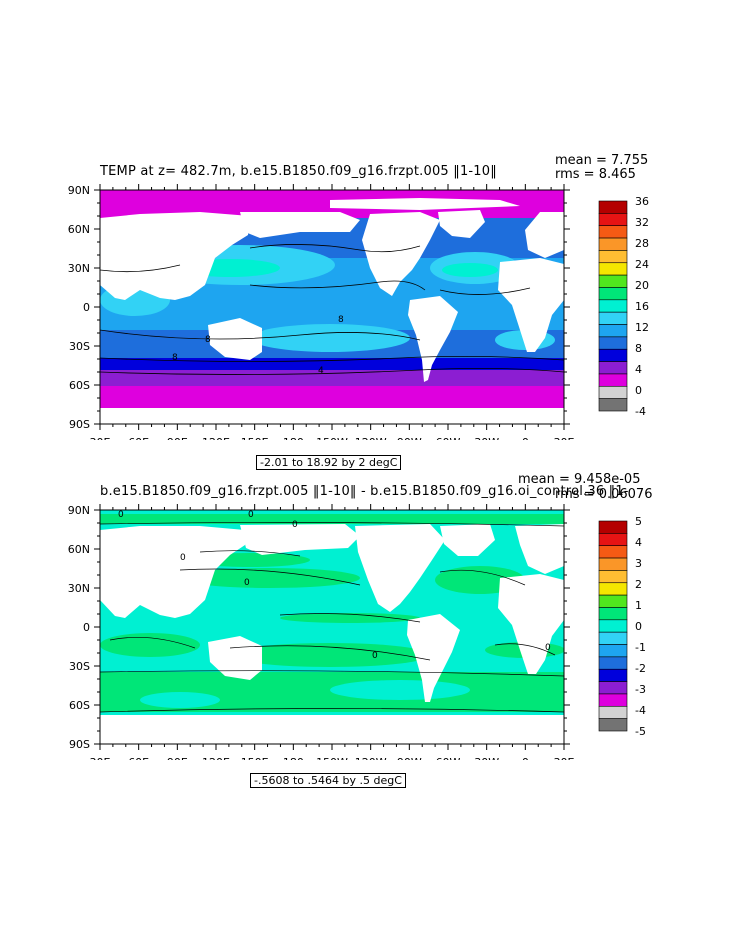  What do you see at coordinates (486, 758) in the screenshot?
I see `x-tick-label: 30W` at bounding box center [486, 758].